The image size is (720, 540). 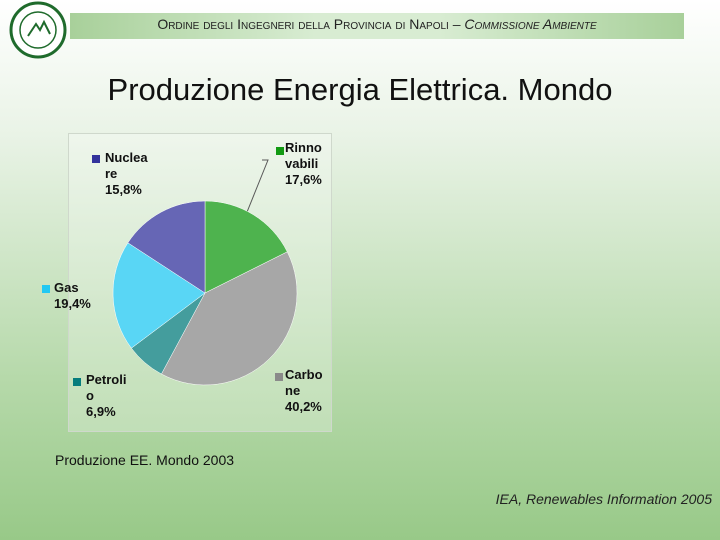 I want to click on value-label: 15,8%, so click(x=123, y=189).